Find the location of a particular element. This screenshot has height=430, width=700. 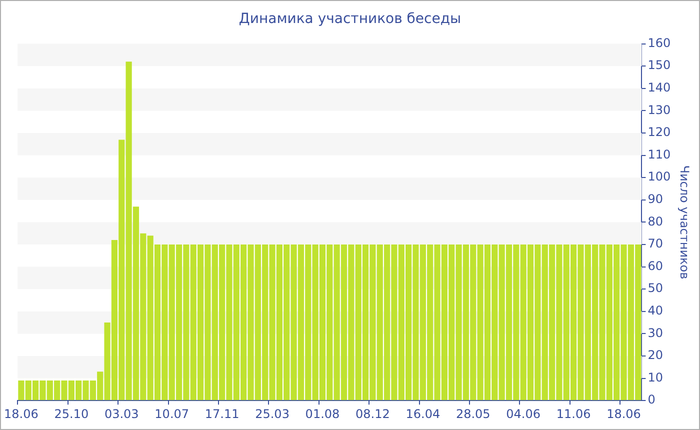

y-axis-title: Число участников is located at coordinates (685, 222).